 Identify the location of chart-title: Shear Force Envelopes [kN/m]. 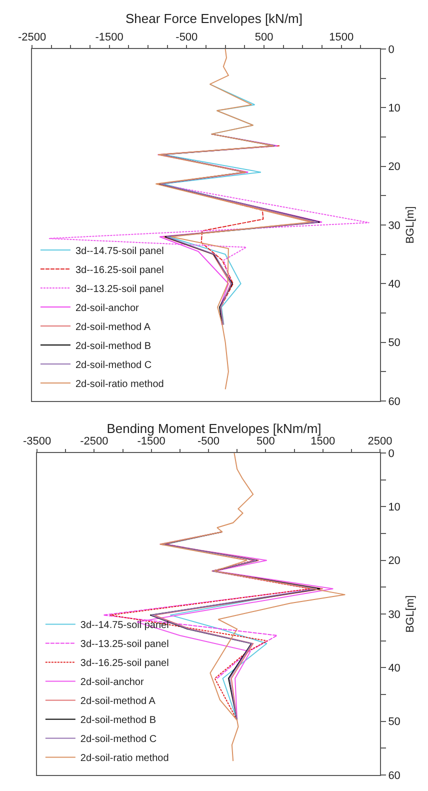
(214, 18).